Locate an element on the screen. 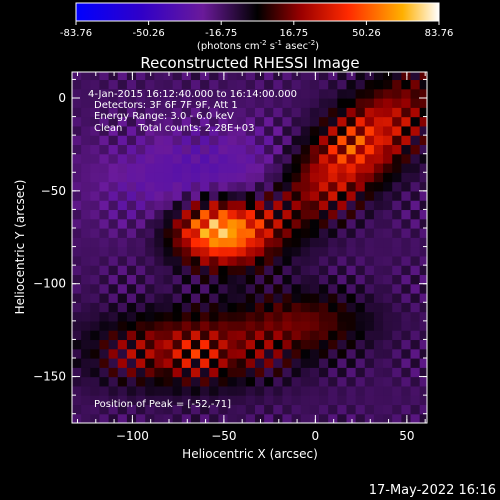 This screenshot has width=500, height=500. x-axis-label: Heliocentric X (arcsec) is located at coordinates (250, 454).